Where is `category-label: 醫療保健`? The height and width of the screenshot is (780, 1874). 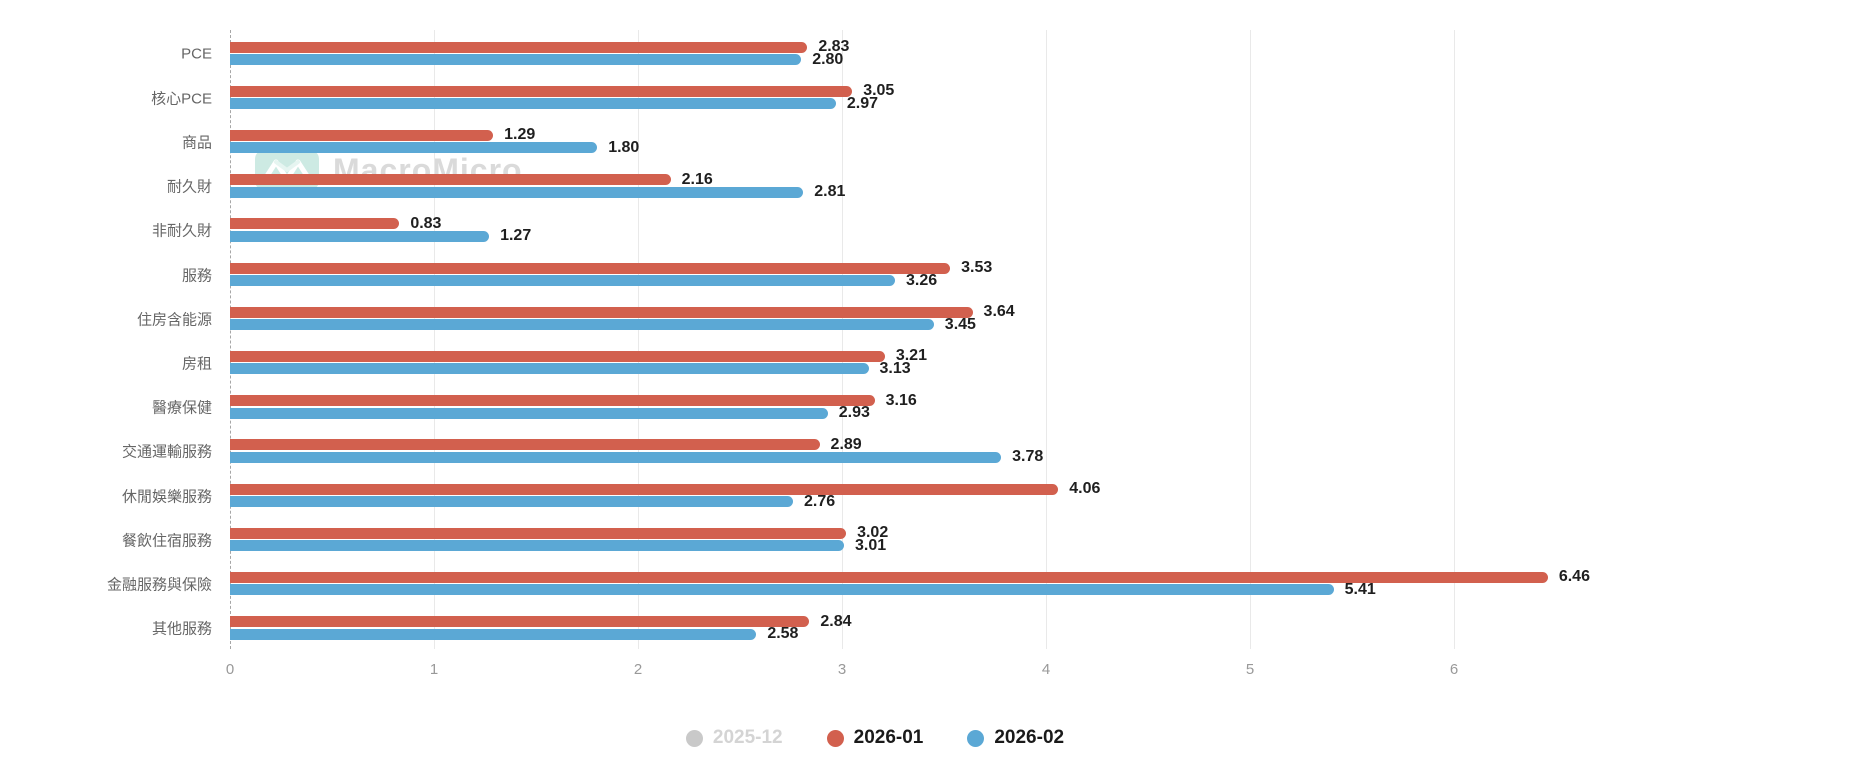 category-label: 醫療保健 is located at coordinates (181, 408).